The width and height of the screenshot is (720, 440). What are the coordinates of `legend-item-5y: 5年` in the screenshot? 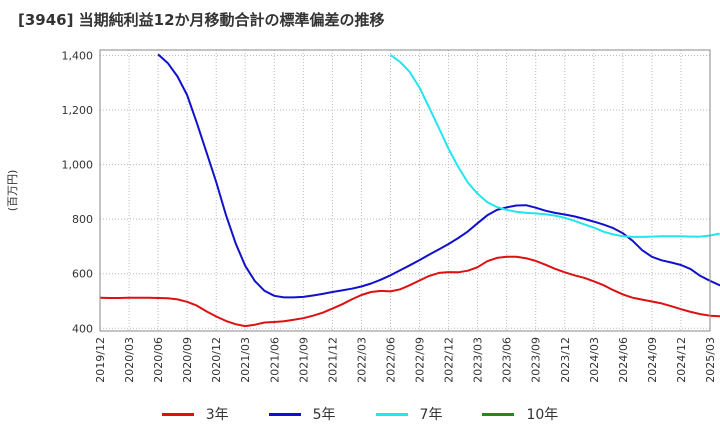 It's located at (302, 414).